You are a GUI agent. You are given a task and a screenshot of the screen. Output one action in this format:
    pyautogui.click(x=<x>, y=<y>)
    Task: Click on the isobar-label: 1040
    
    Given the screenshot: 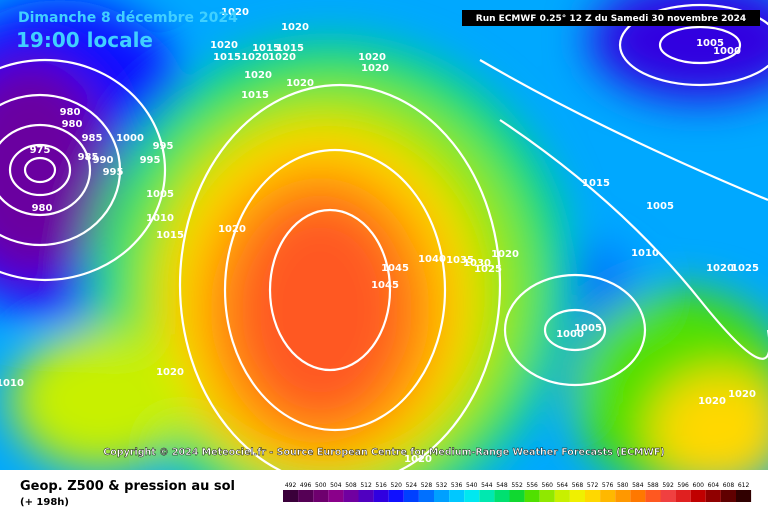 What is the action you would take?
    pyautogui.click(x=432, y=259)
    